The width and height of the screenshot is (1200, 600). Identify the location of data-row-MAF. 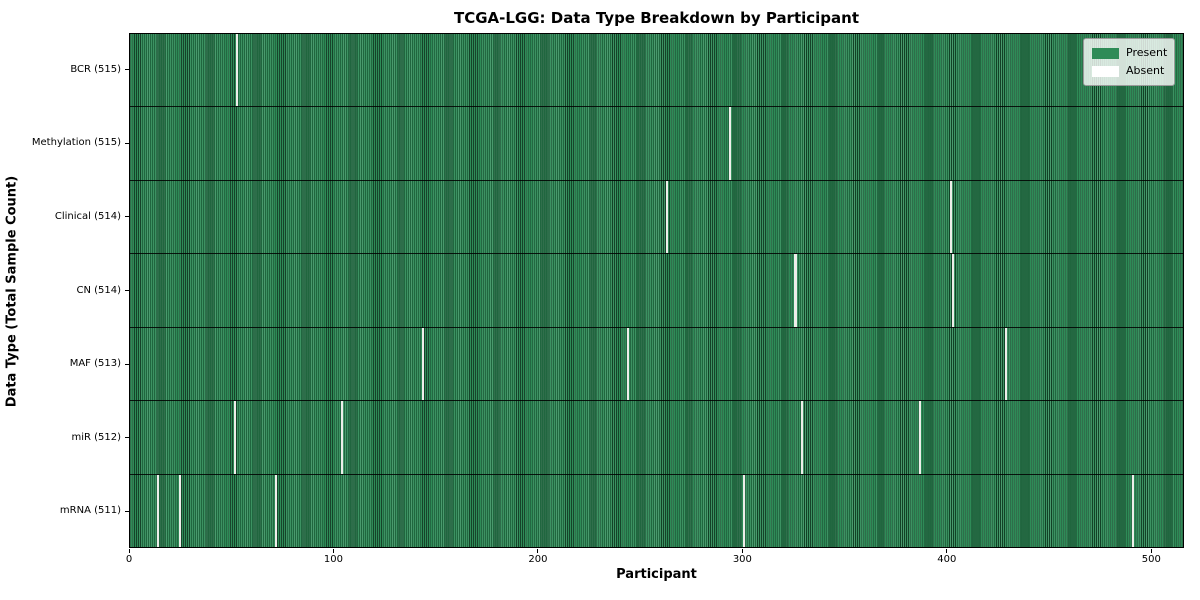
(656, 364).